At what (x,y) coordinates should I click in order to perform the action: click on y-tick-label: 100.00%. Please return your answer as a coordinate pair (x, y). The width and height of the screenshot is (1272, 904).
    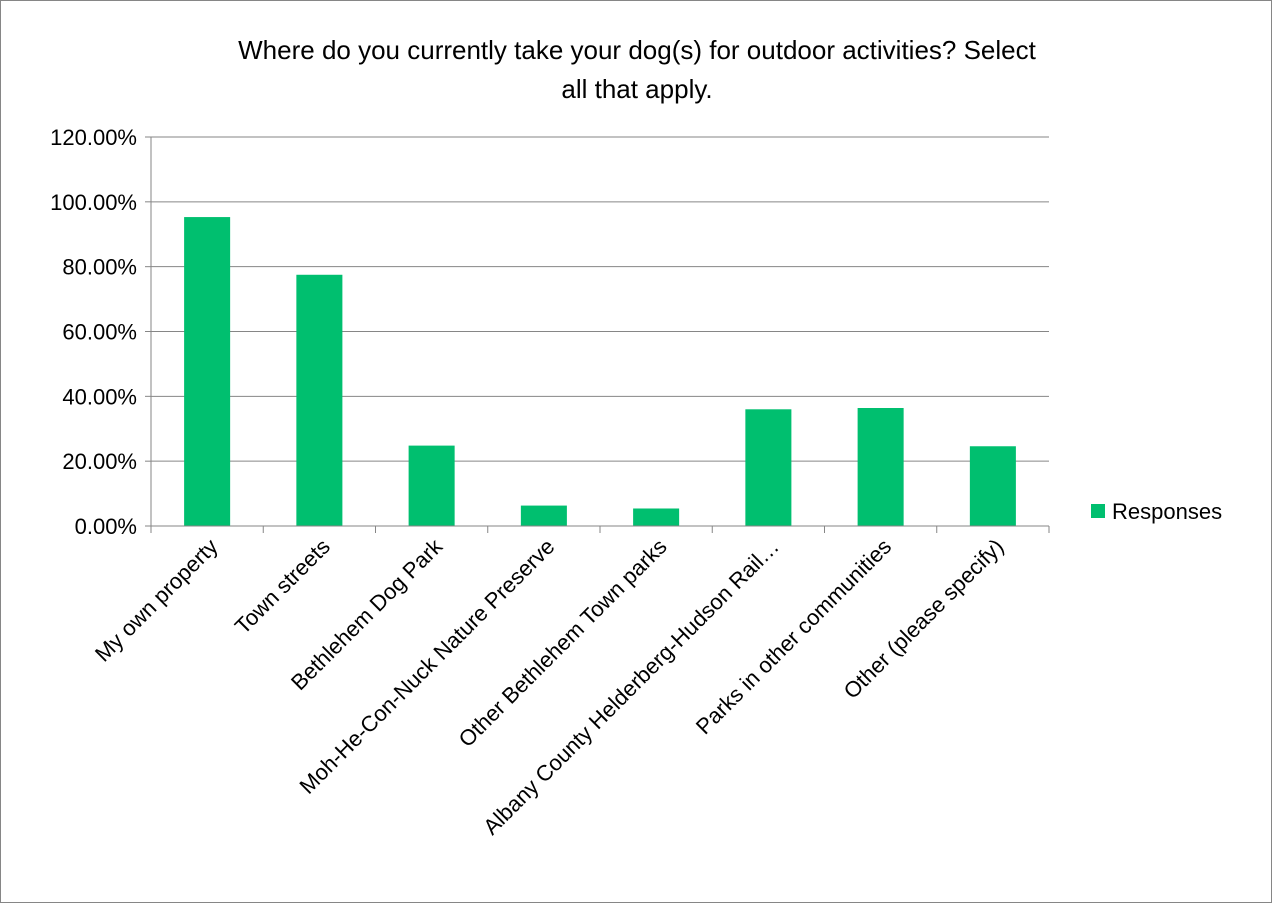
    Looking at the image, I should click on (93, 202).